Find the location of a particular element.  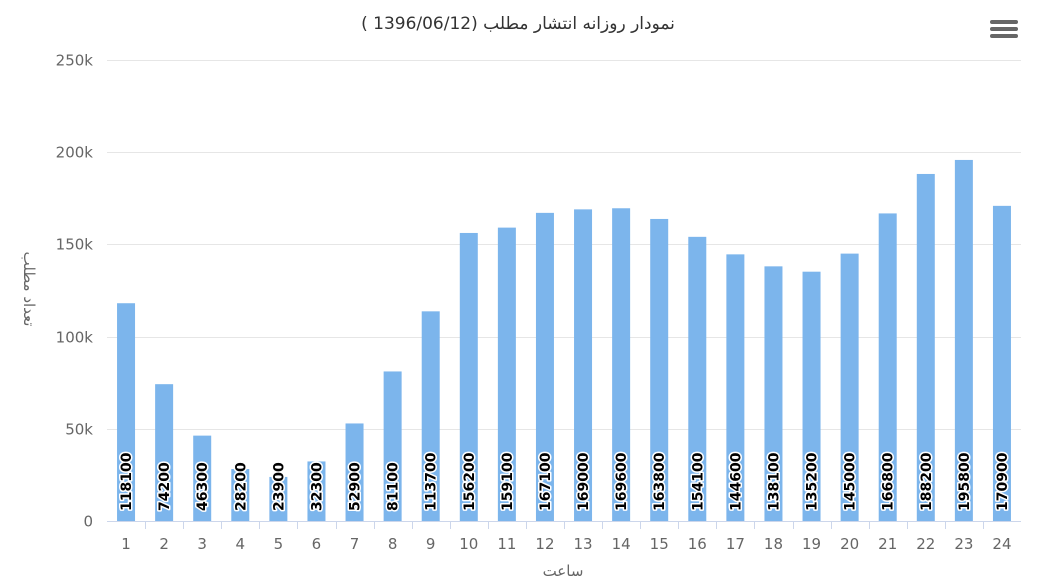

data-label: 169600 is located at coordinates (622, 481).